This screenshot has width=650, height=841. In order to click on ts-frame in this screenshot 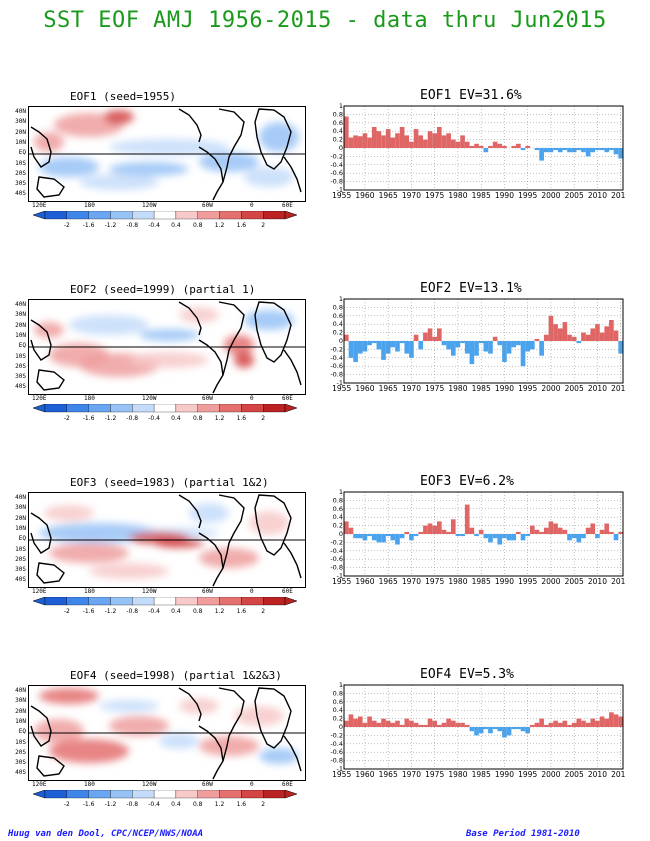, I will do `click(483, 148)`.